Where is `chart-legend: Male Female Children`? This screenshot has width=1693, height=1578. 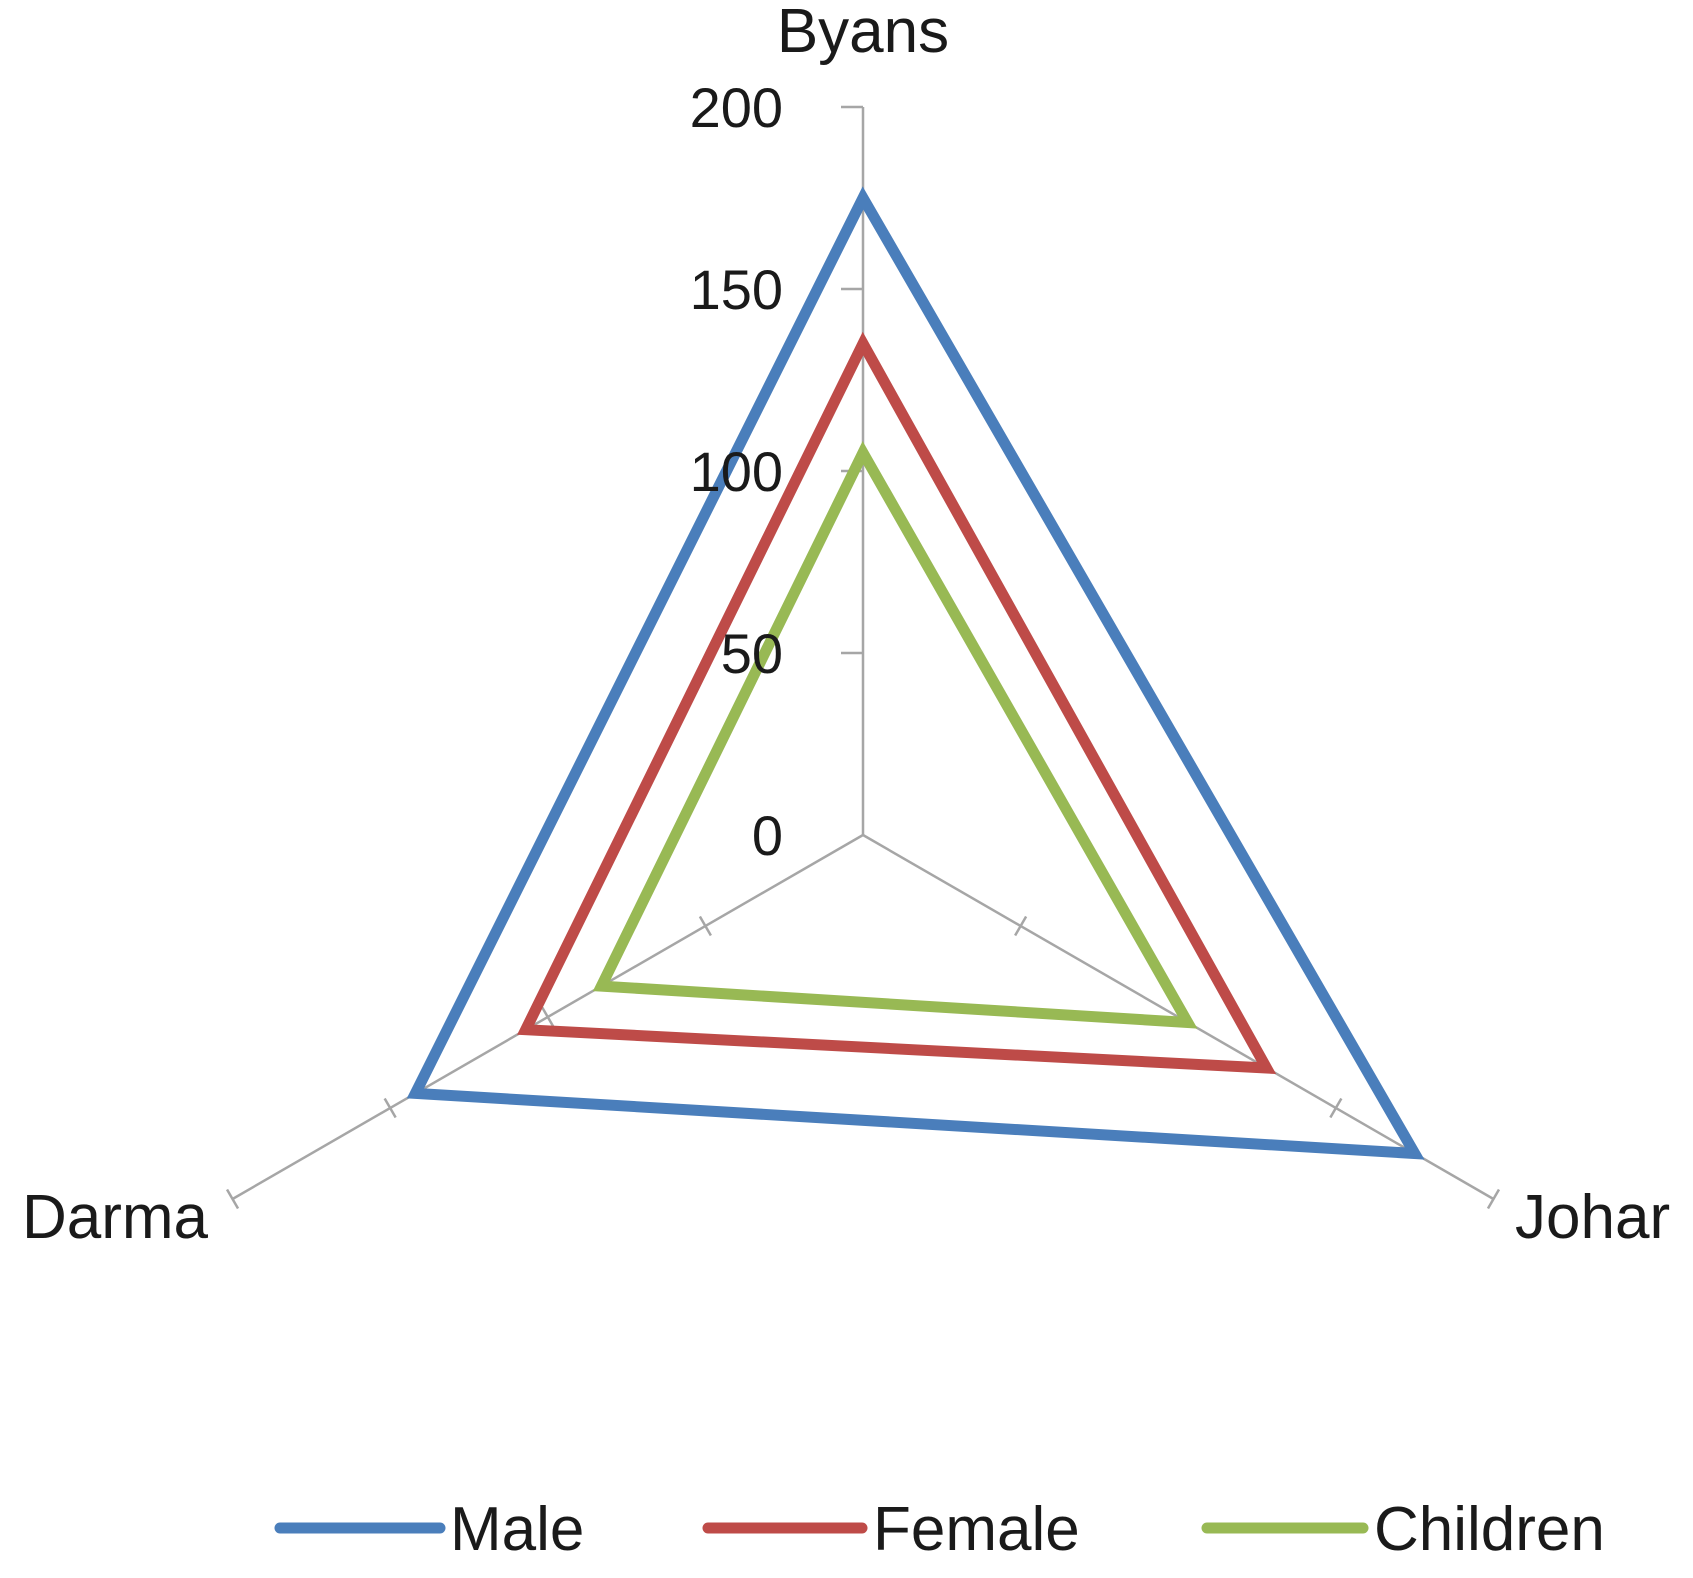 chart-legend: Male Female Children is located at coordinates (939, 1529).